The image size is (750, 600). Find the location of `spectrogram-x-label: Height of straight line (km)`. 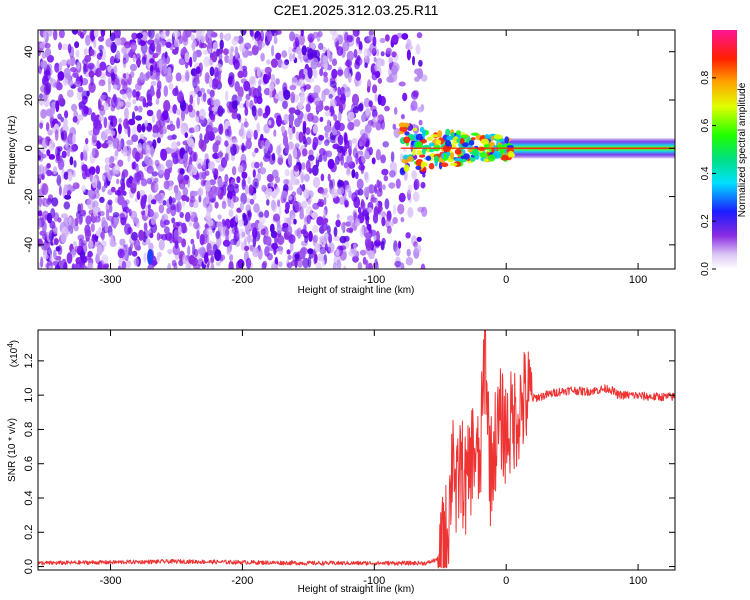

spectrogram-x-label: Height of straight line (km) is located at coordinates (356, 290).